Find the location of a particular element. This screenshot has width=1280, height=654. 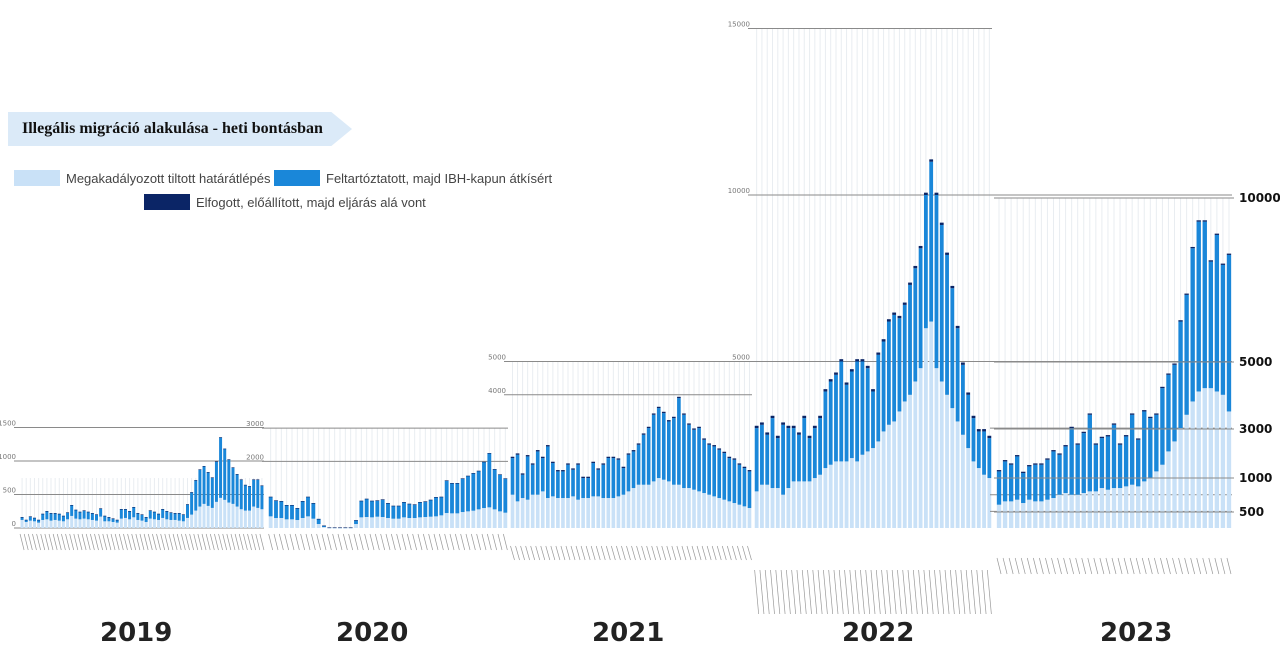

bar-escorted-2020-w30 is located at coordinates (425, 509).